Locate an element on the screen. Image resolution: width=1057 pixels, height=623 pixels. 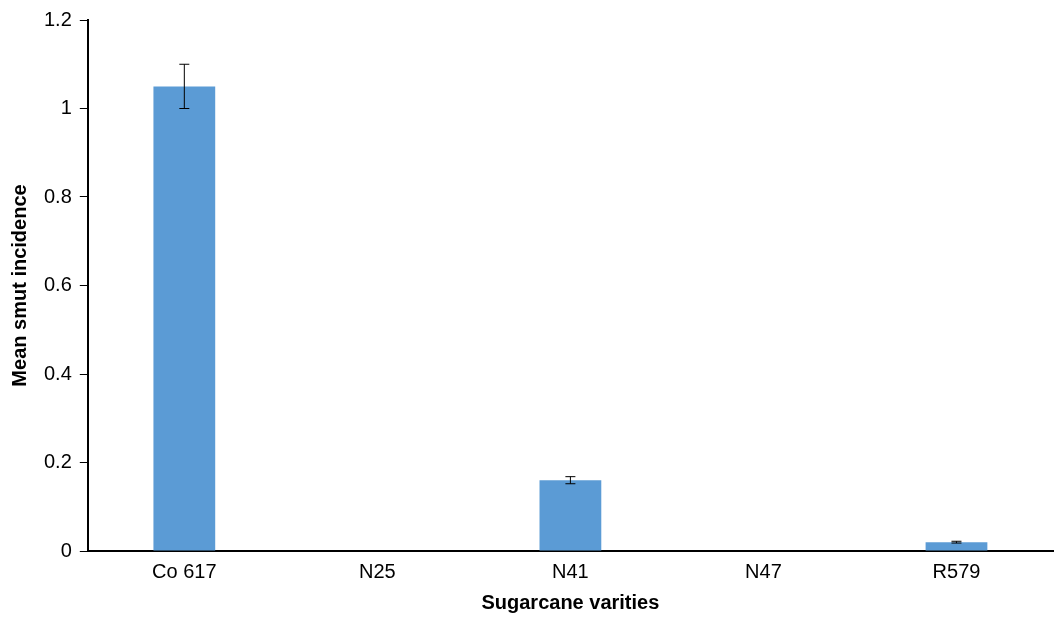
y-tick-label: 0.2 is located at coordinates (57, 461).